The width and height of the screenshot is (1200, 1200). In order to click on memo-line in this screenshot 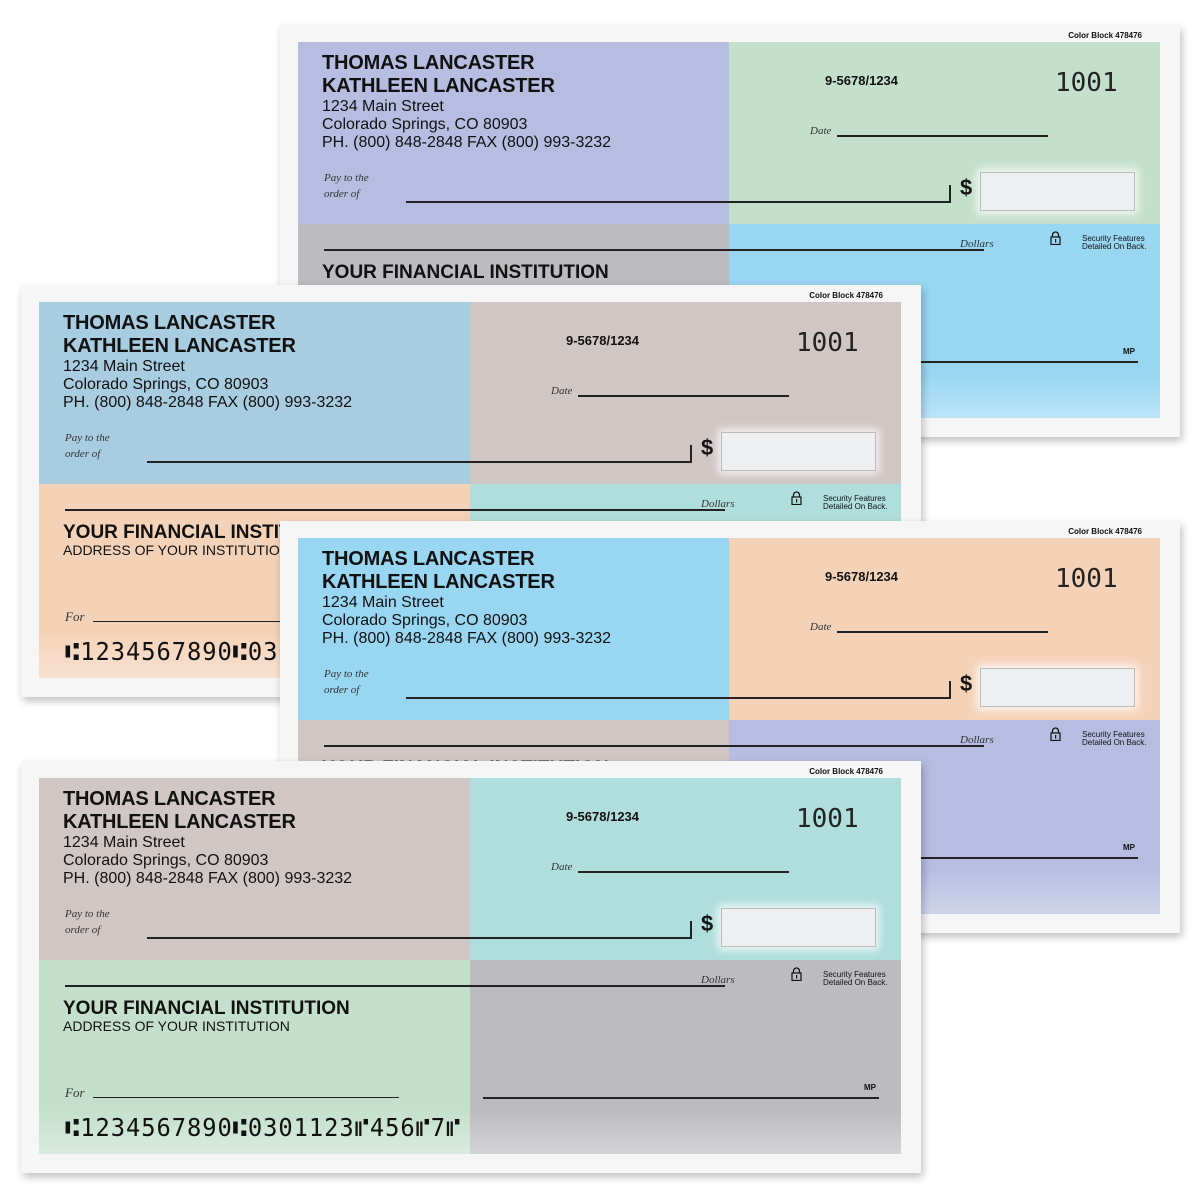, I will do `click(246, 621)`.